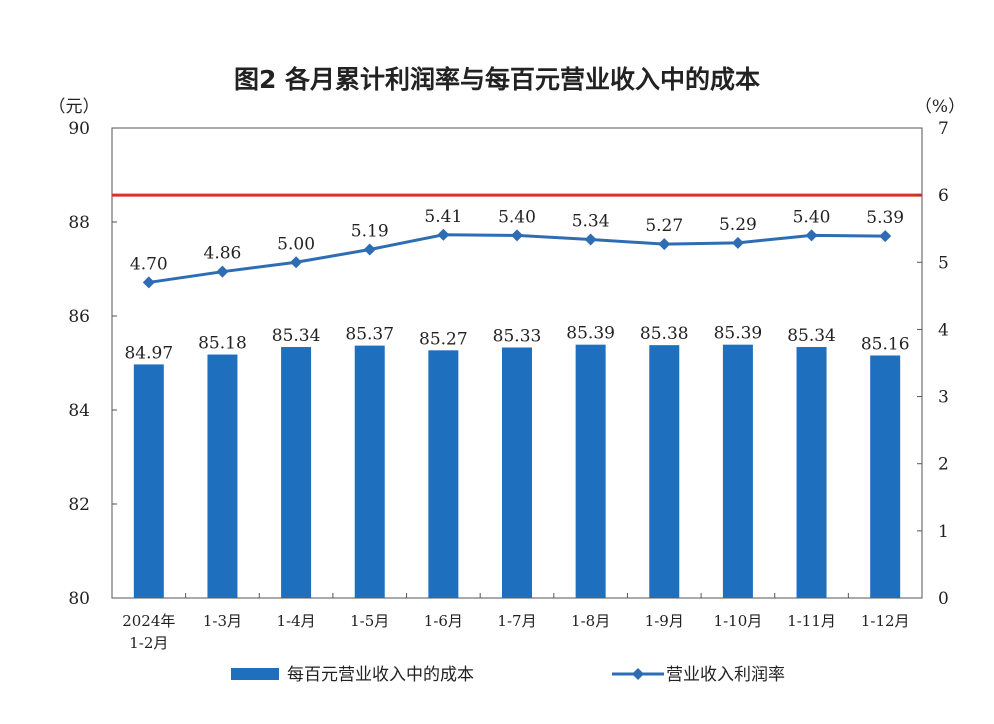  I want to click on x-tick-label: 2024年, so click(148, 621).